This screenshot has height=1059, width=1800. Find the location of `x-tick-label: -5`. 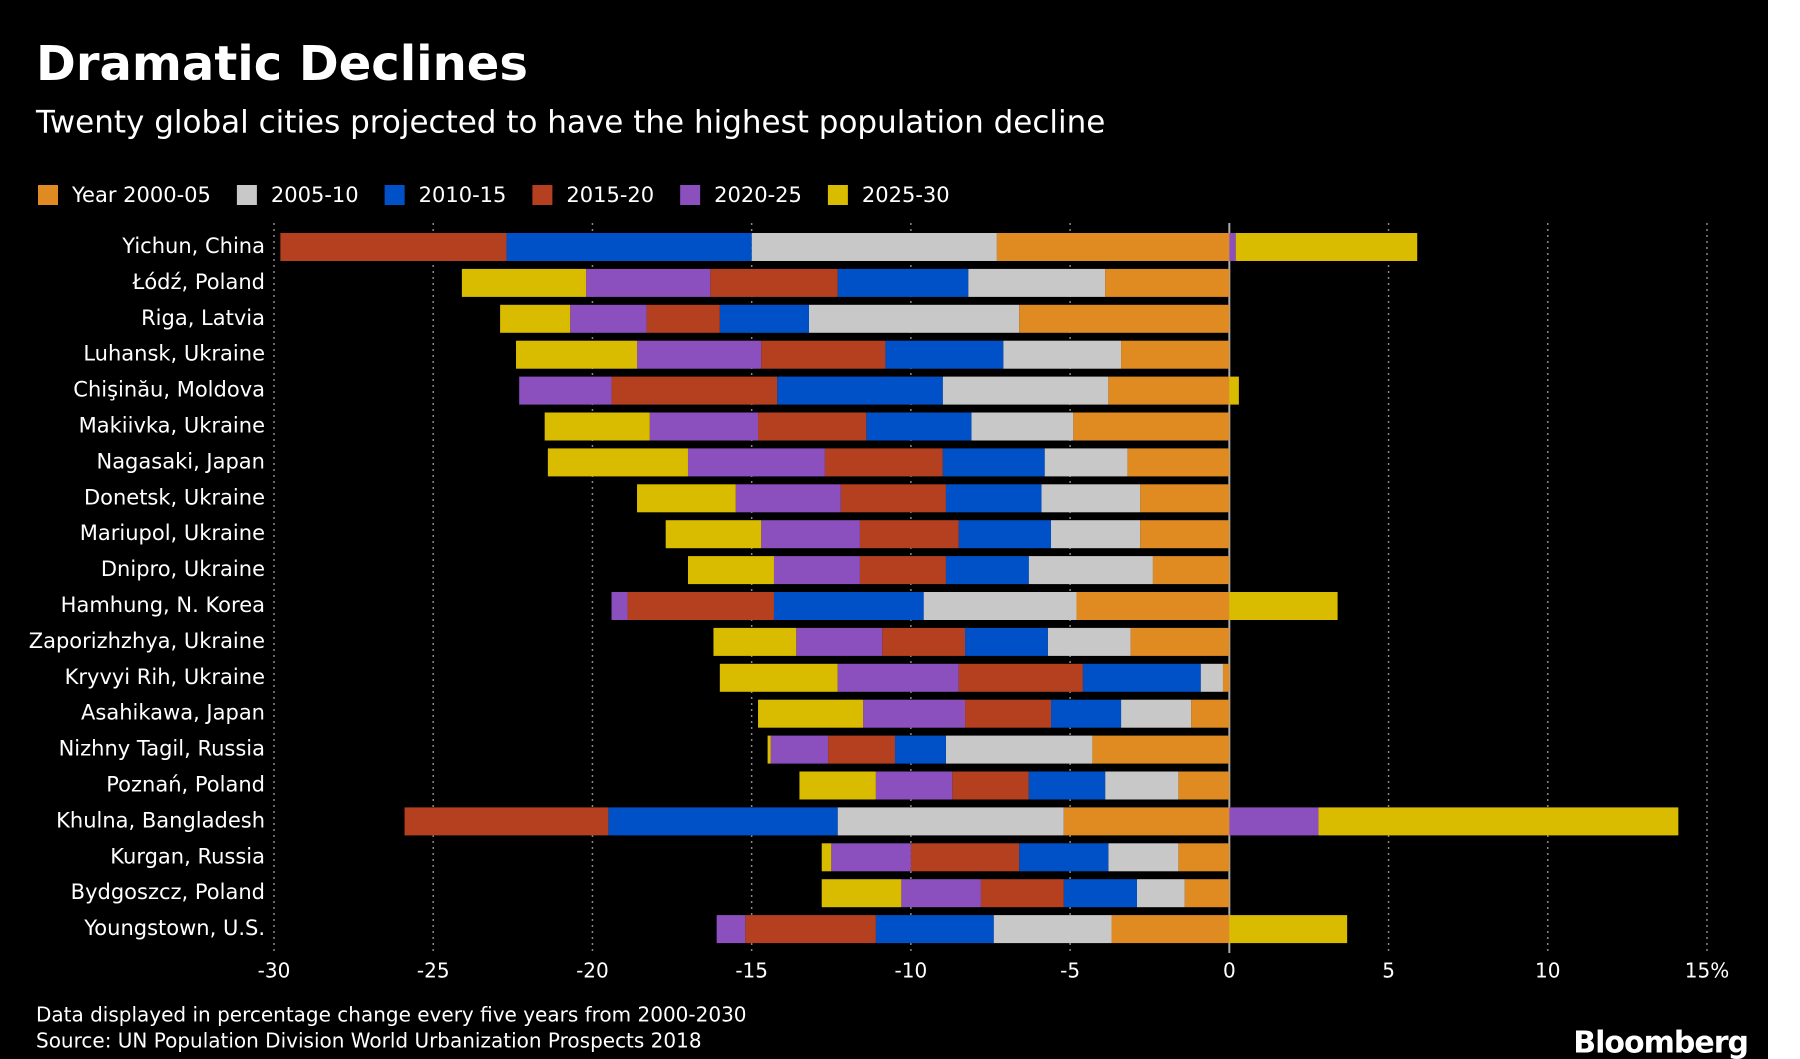

x-tick-label: -5 is located at coordinates (1070, 971).